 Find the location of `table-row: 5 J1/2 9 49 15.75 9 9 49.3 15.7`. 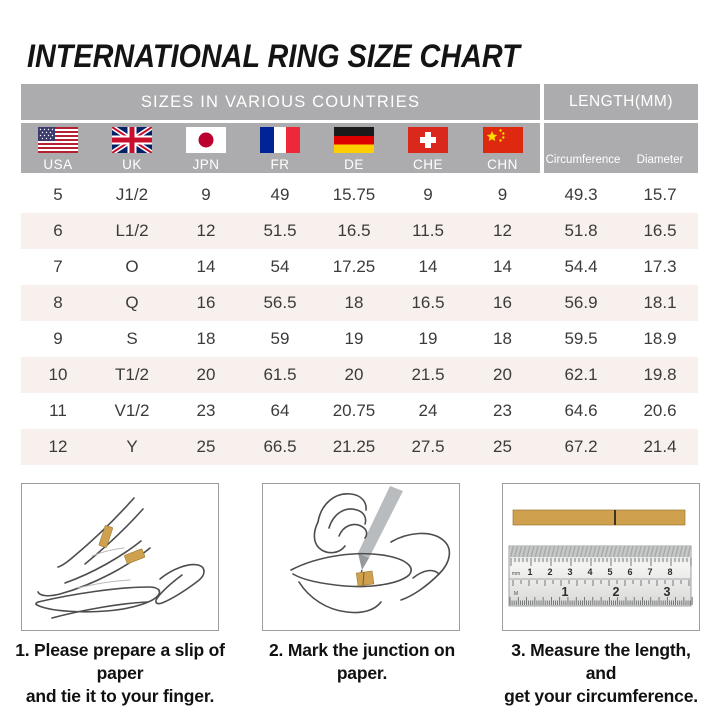

table-row: 5 J1/2 9 49 15.75 9 9 49.3 15.7 is located at coordinates (359, 195).